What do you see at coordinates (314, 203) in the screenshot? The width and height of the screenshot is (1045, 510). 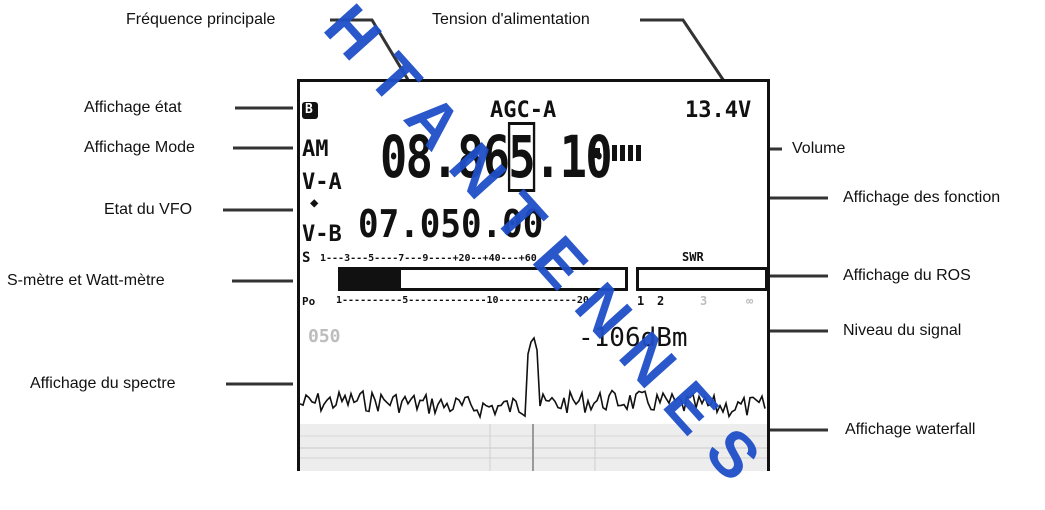 I see `vfo-swap-icon: ◆` at bounding box center [314, 203].